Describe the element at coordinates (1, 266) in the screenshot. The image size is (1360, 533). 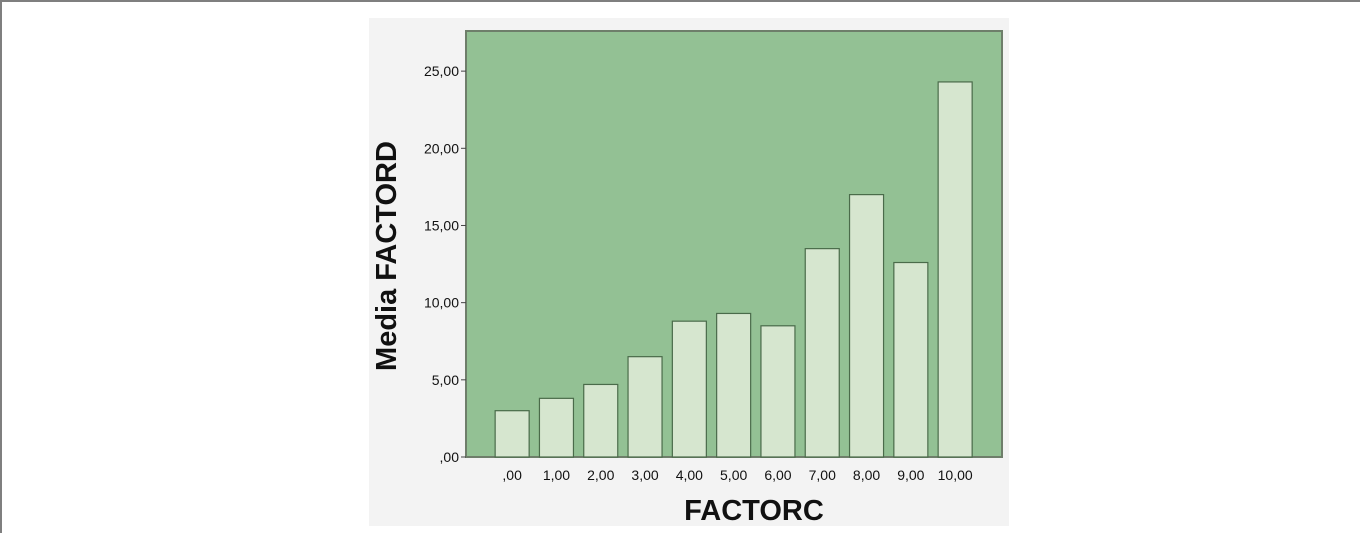
I see `frame-left-border` at that location.